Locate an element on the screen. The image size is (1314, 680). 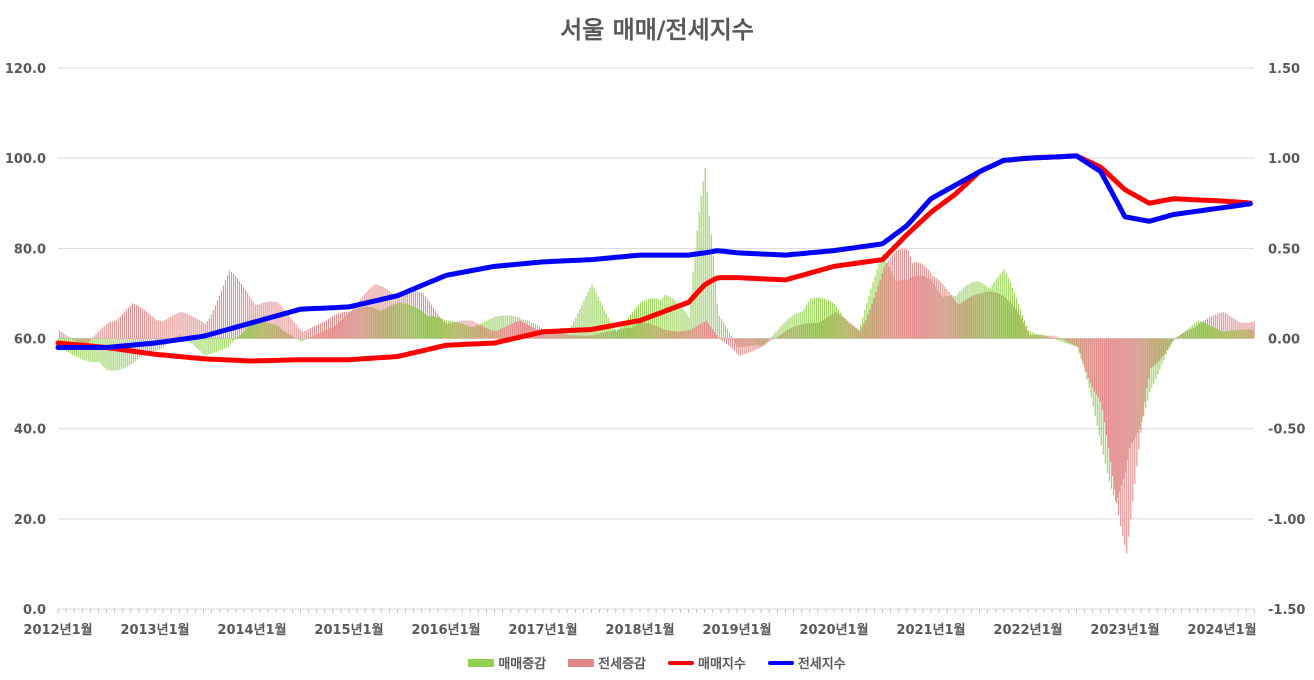
left-tick-label: 60.0 is located at coordinates (30, 340).